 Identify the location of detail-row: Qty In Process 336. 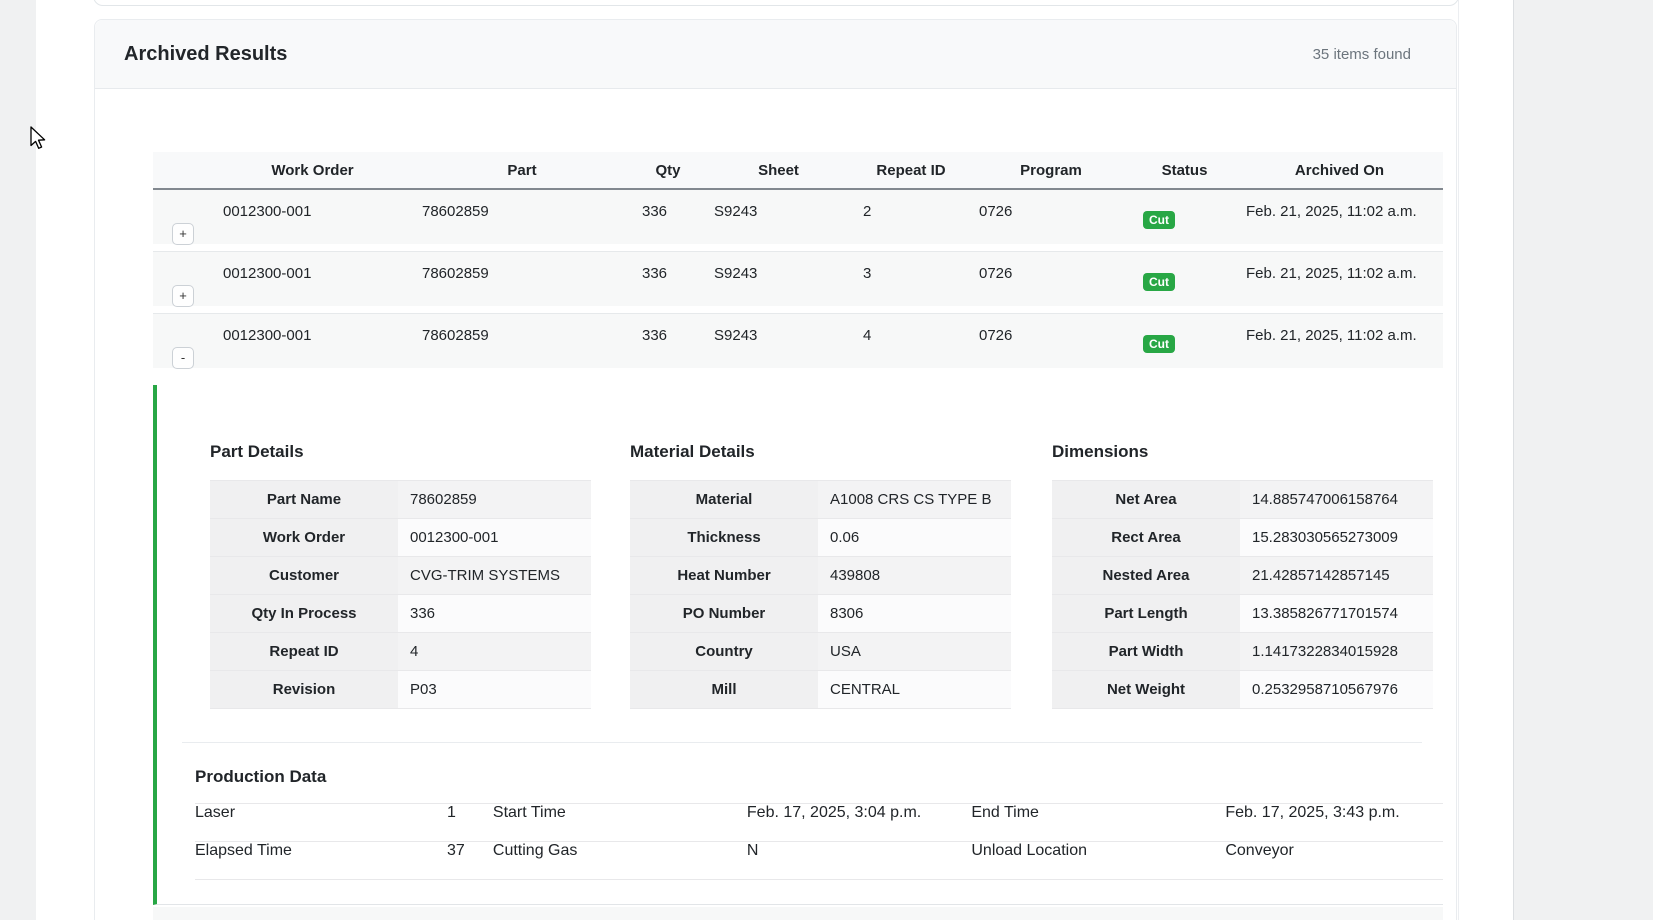
(400, 614).